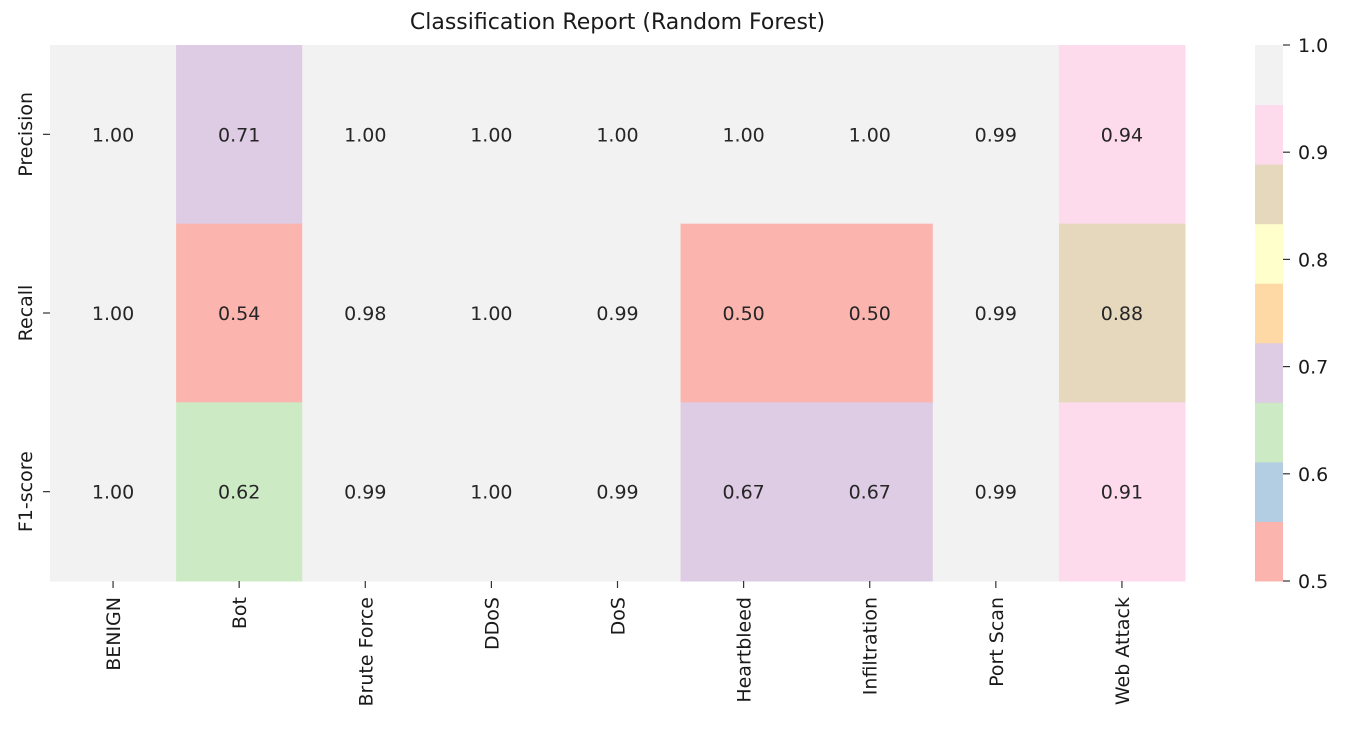 The height and width of the screenshot is (732, 1345). I want to click on heatmap-cell-precision-ddos, so click(491, 135).